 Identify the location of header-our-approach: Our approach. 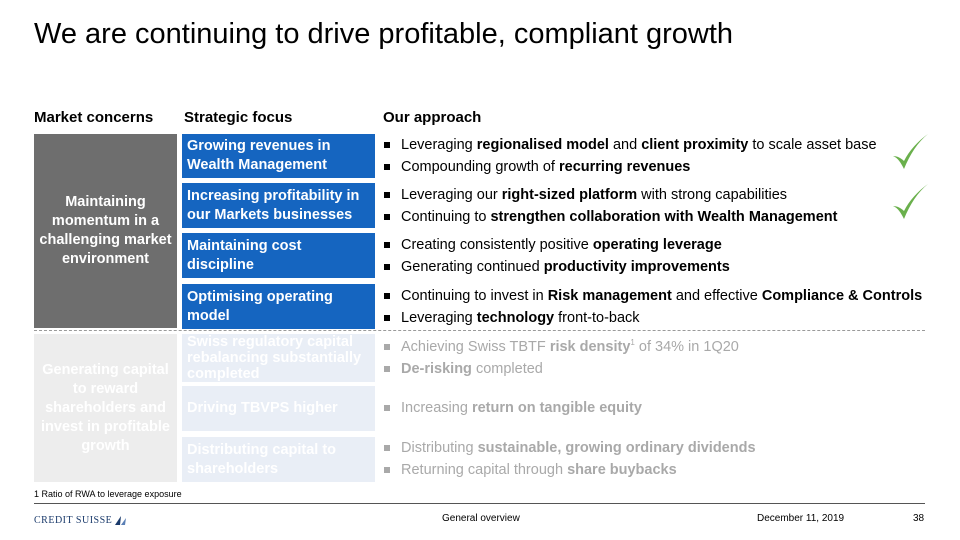
(432, 117).